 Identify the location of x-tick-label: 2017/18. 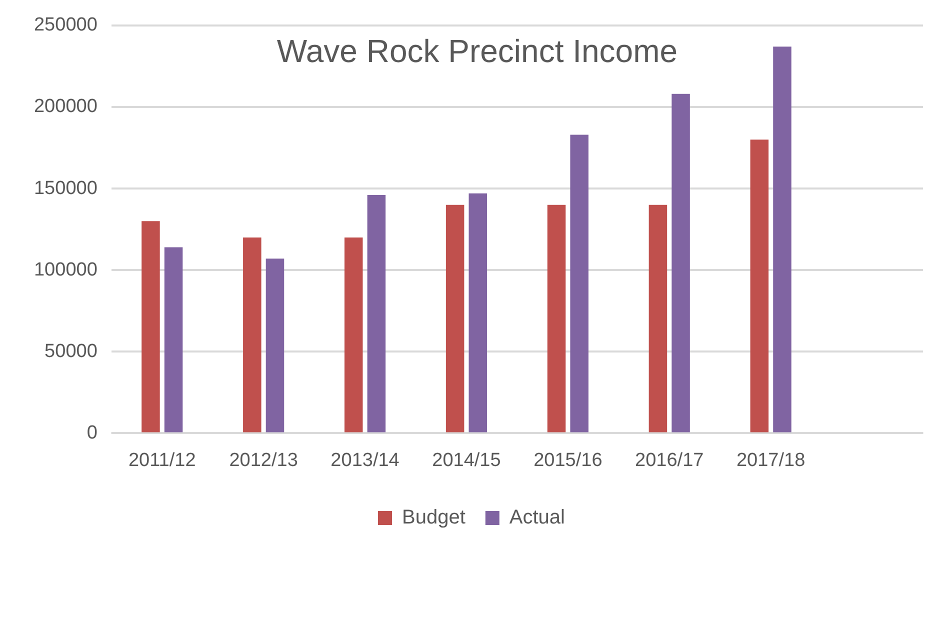
(771, 460).